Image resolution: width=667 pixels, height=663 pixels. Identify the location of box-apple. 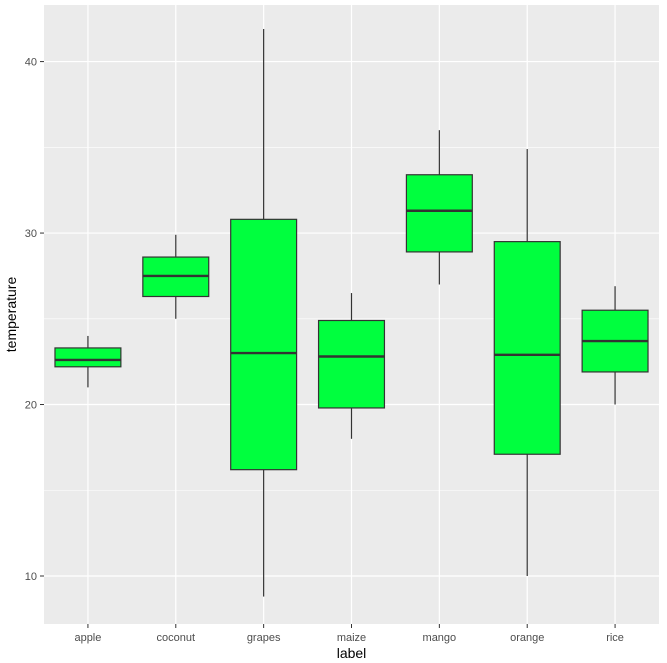
(88, 361).